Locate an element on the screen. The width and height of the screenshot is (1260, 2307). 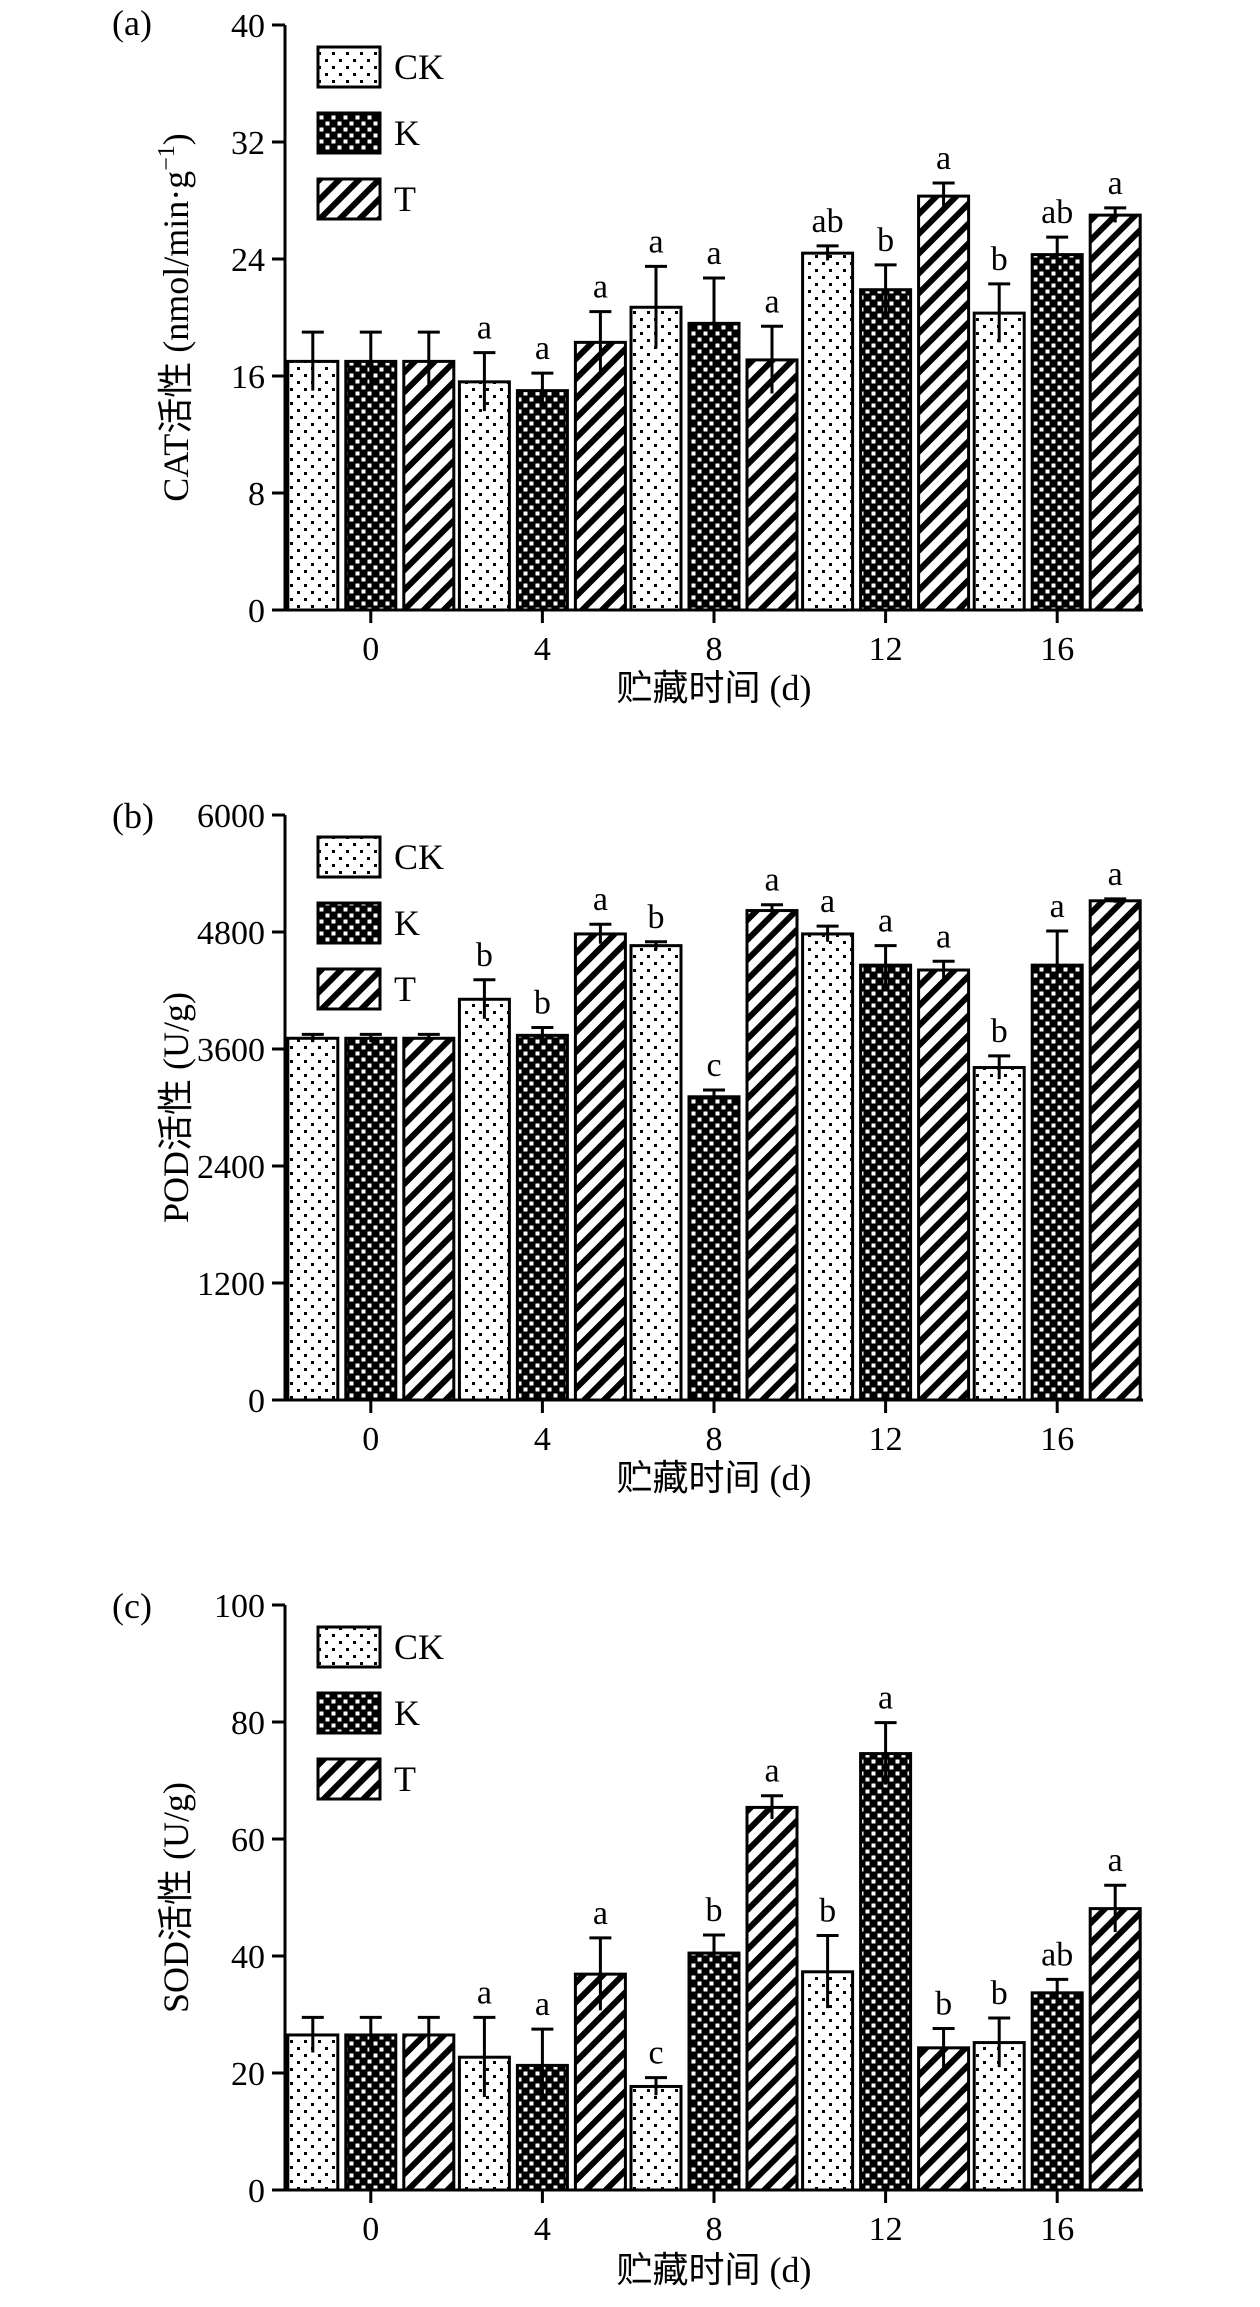
y-tick-label: 32 is located at coordinates (248, 143).